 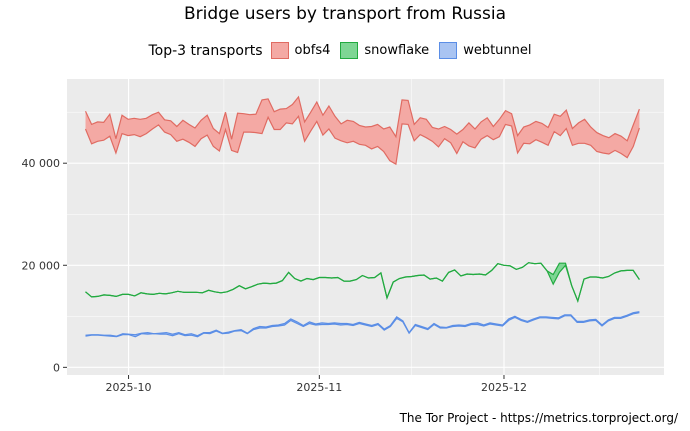 What do you see at coordinates (41, 163) in the screenshot?
I see `y-tick-label: 40 000` at bounding box center [41, 163].